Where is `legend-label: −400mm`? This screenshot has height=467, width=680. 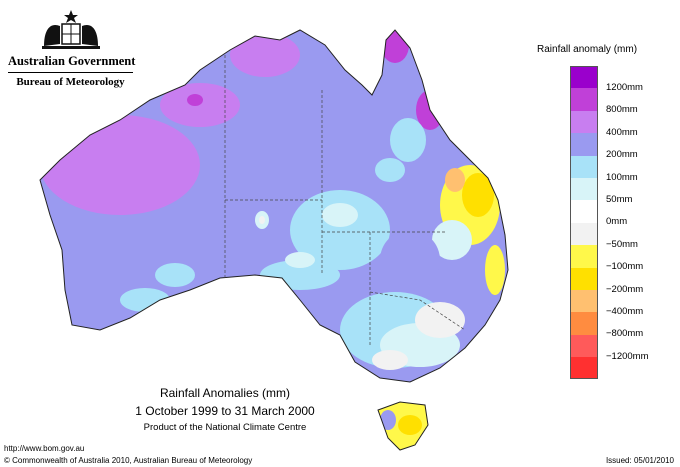
legend-label: −400mm is located at coordinates (625, 311).